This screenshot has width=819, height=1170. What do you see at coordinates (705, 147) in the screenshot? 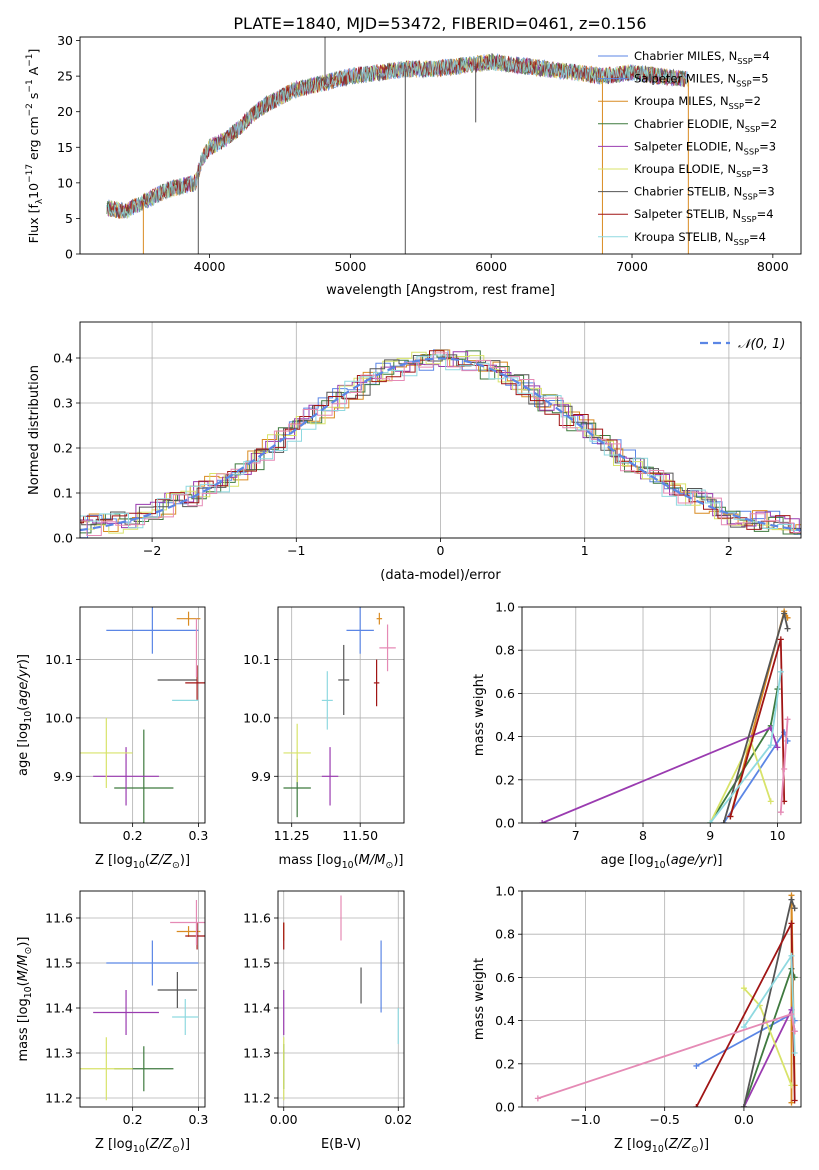
I see `legend-label: Salpeter ELODIE, NSSP=3` at bounding box center [705, 147].